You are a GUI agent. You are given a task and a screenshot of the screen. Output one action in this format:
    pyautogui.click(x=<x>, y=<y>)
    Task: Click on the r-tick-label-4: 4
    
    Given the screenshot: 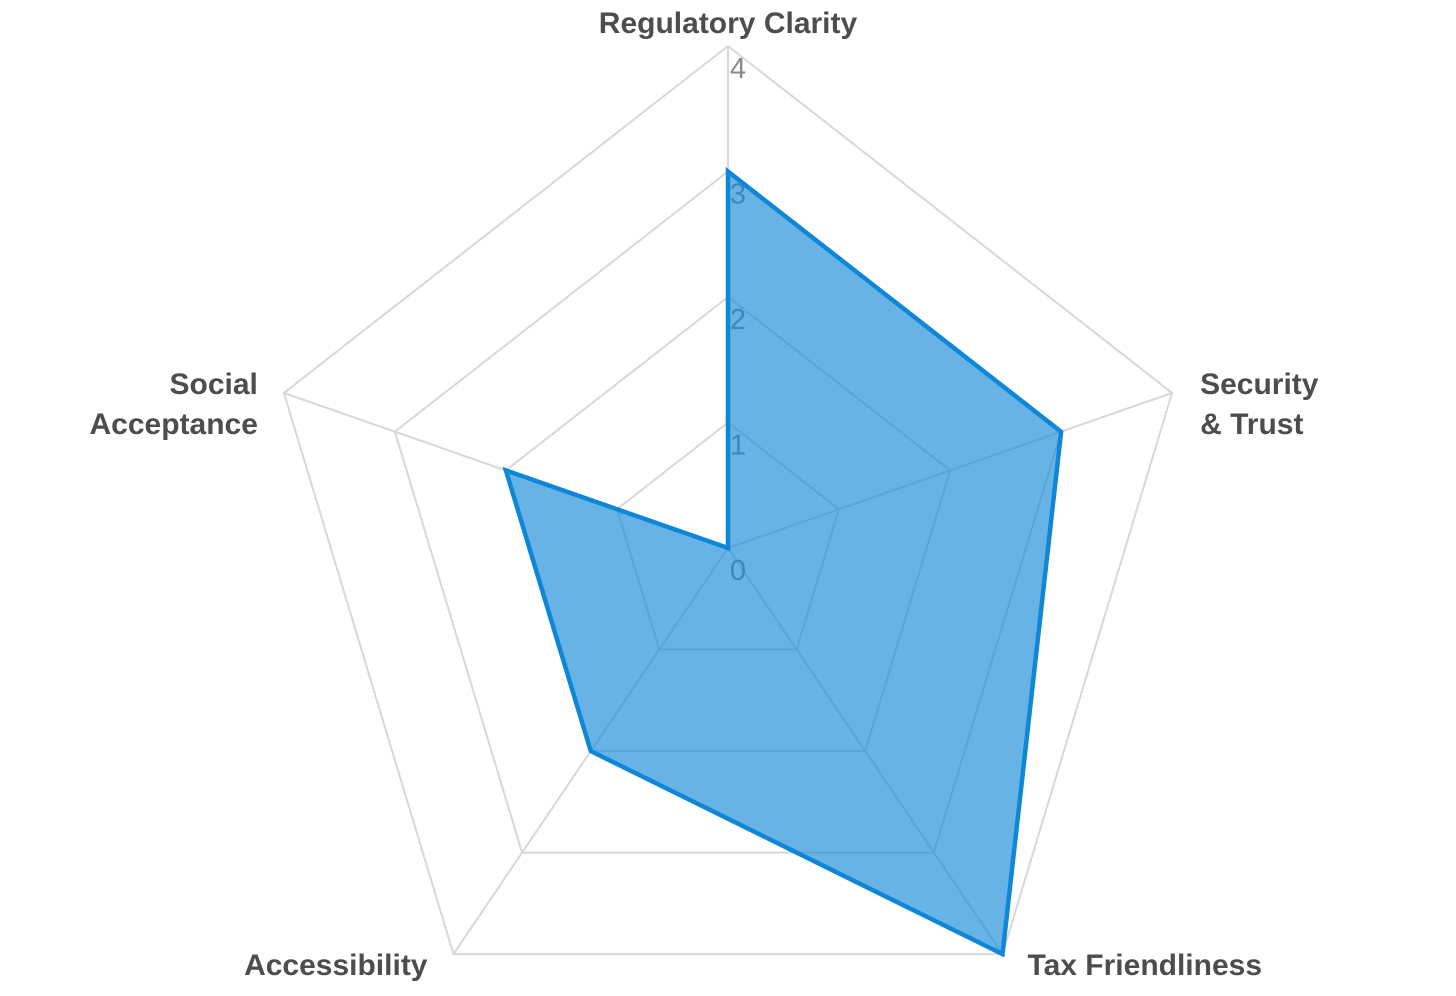 What is the action you would take?
    pyautogui.click(x=738, y=69)
    